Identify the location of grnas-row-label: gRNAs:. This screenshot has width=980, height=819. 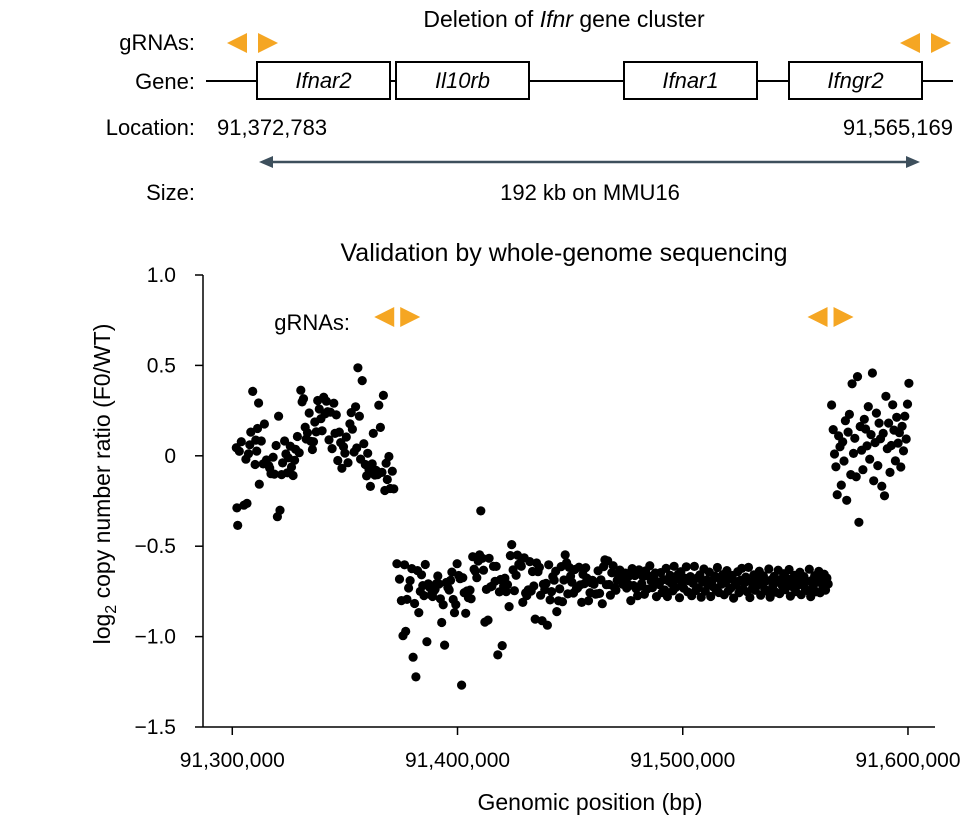
(157, 42).